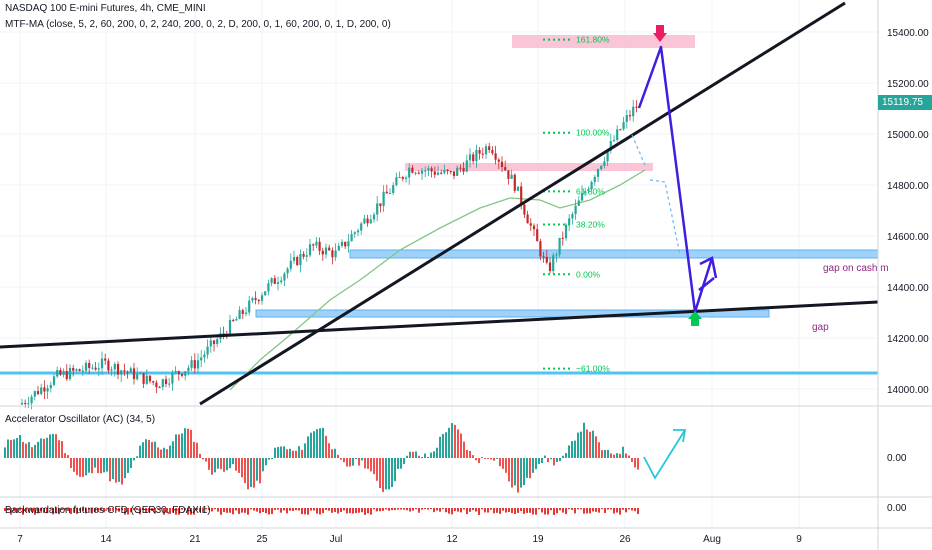 This screenshot has width=932, height=550. Describe the element at coordinates (660, 33) in the screenshot. I see `sell-arrow-icon` at that location.